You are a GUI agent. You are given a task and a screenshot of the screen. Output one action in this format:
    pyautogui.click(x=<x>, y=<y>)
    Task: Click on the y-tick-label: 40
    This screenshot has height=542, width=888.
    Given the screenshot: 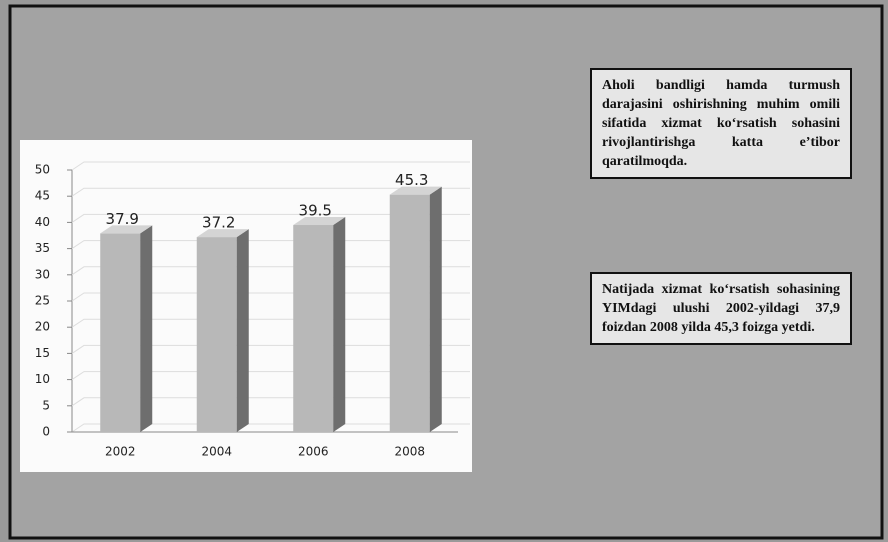 What is the action you would take?
    pyautogui.click(x=42, y=222)
    